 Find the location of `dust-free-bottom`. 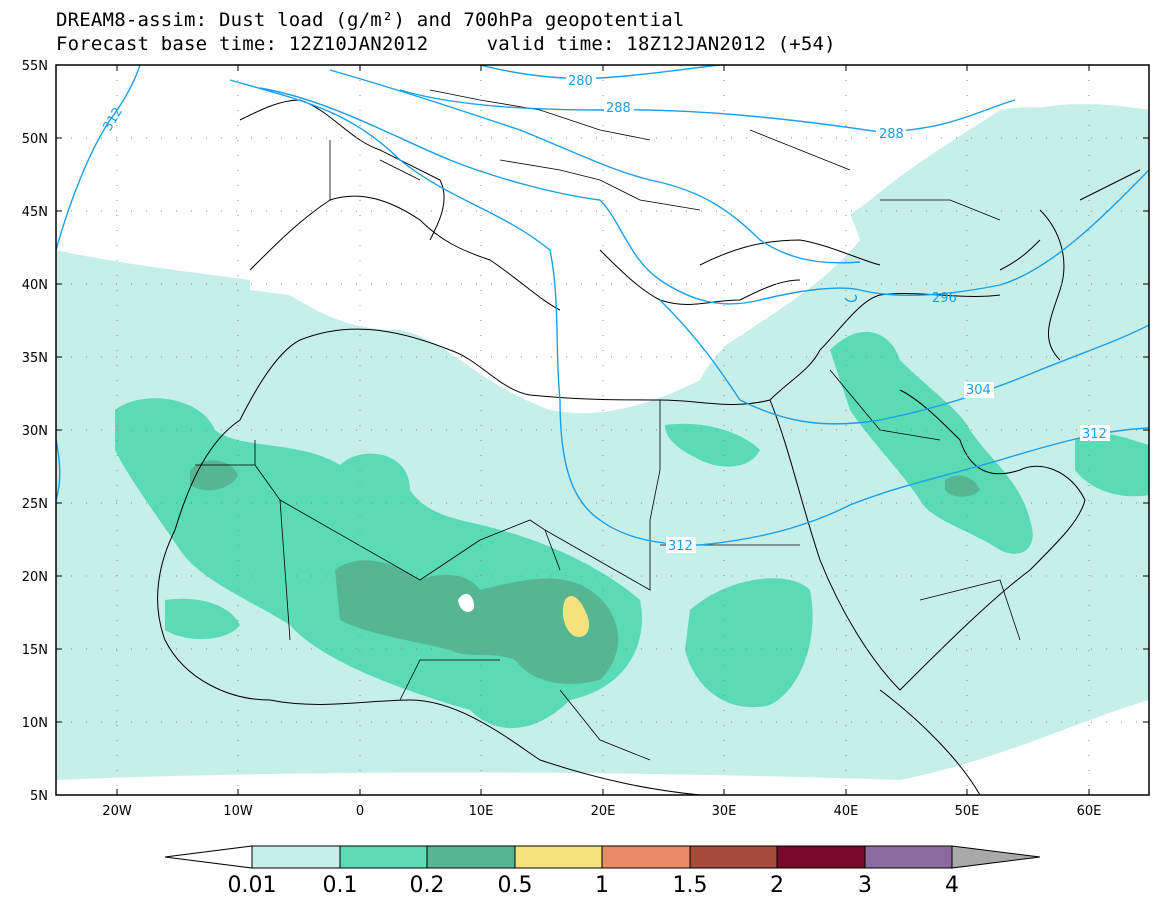

dust-free-bottom is located at coordinates (602, 747).